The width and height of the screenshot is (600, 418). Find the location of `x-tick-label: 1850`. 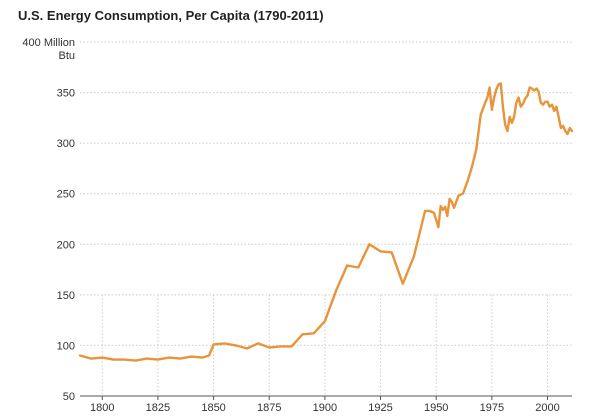

x-tick-label: 1850 is located at coordinates (213, 408).